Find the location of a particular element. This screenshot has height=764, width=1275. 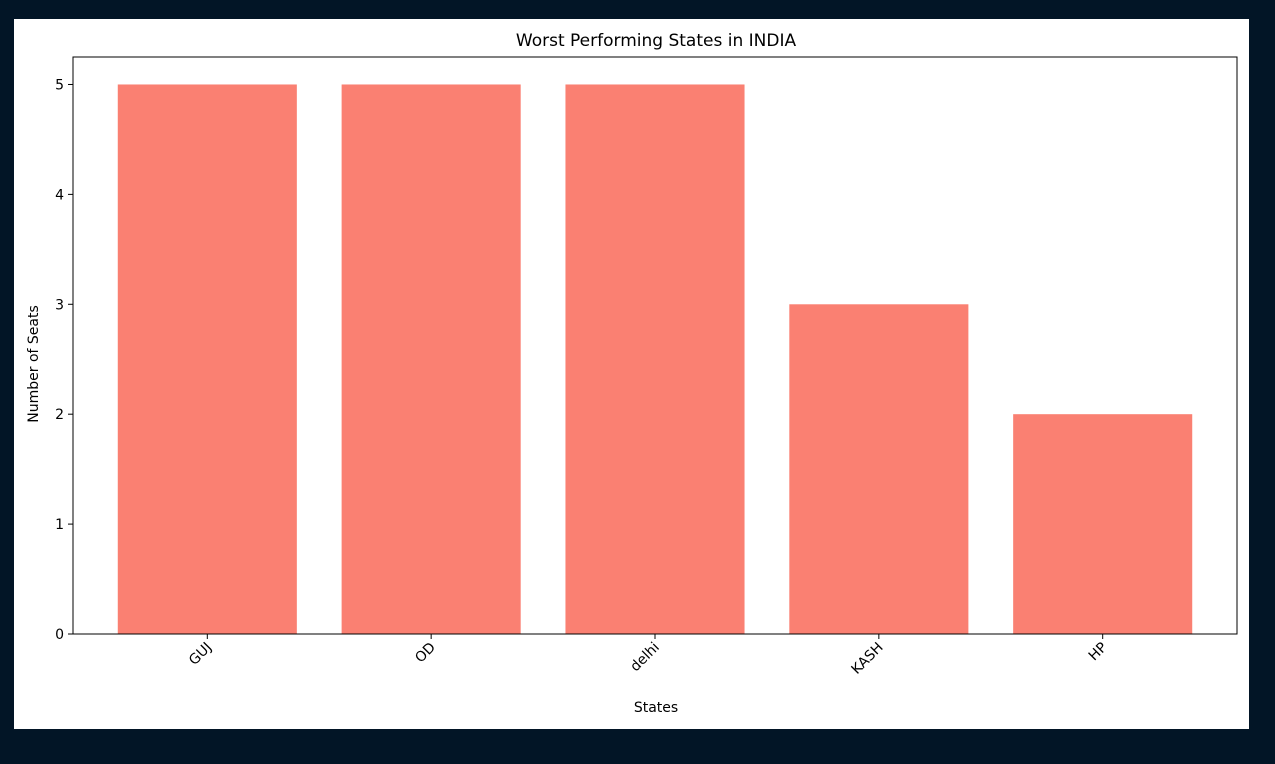

x-tick-label: GUJ is located at coordinates (200, 654).